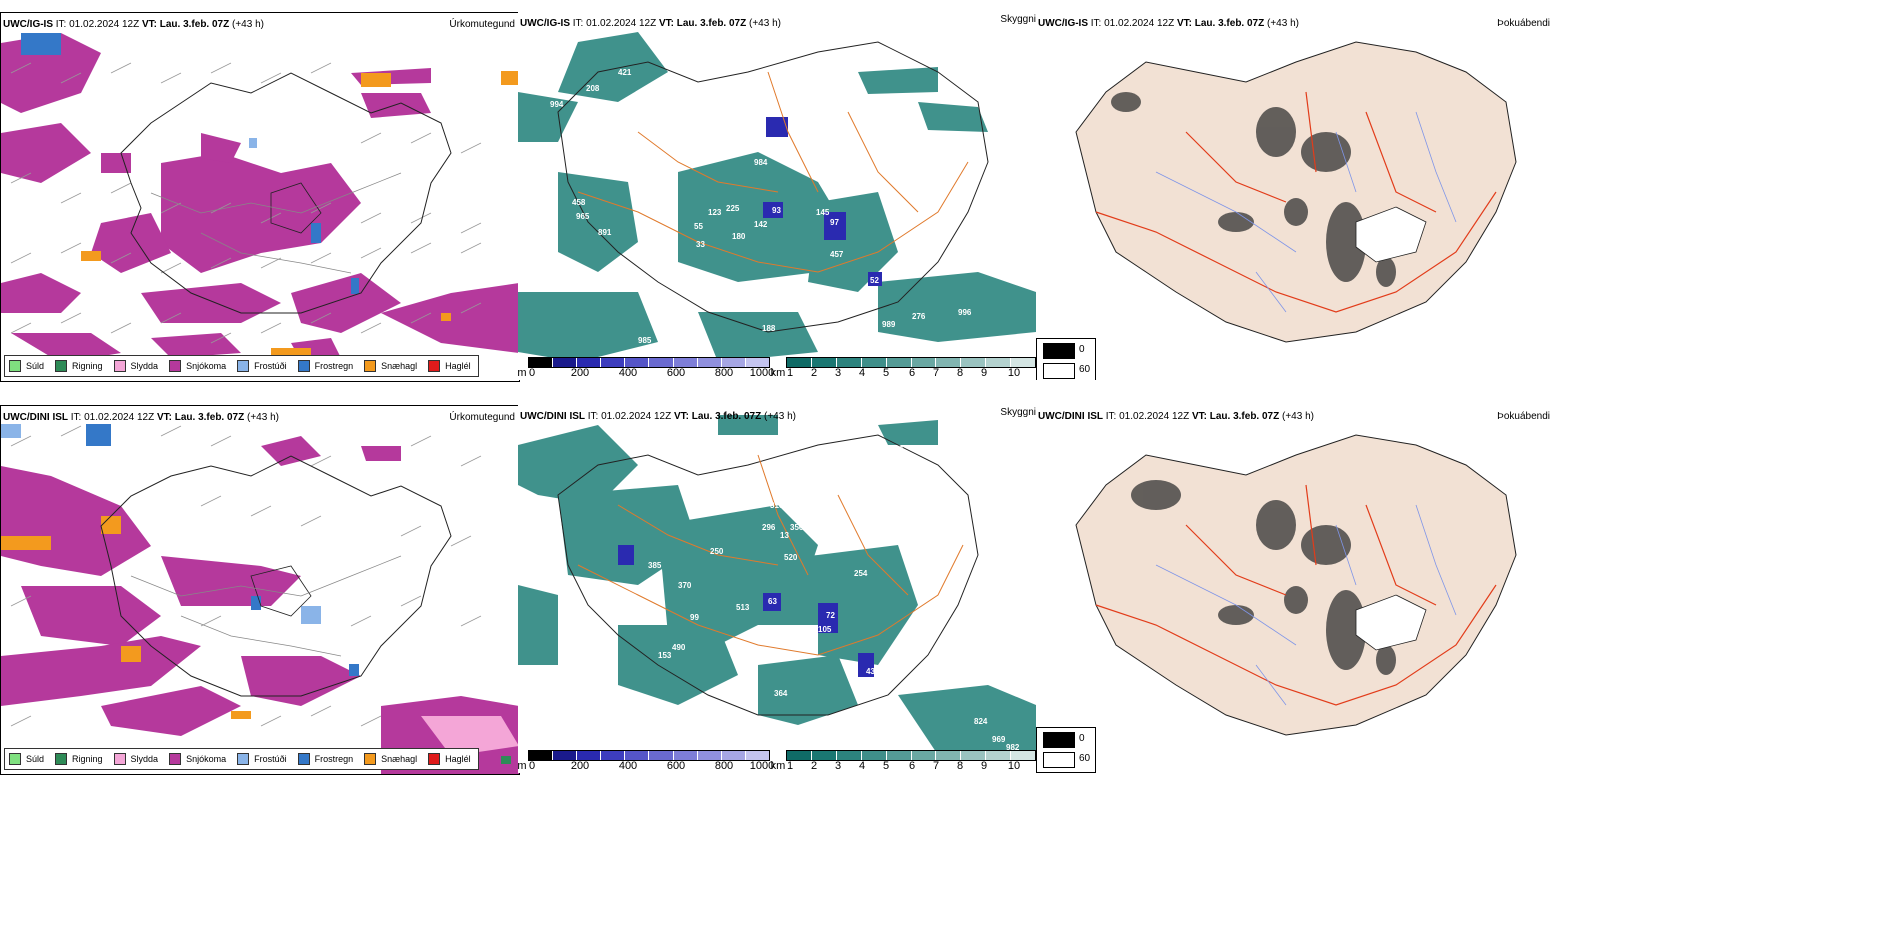 The image size is (1900, 950). What do you see at coordinates (135, 759) in the screenshot?
I see `legend-item: Slydda` at bounding box center [135, 759].